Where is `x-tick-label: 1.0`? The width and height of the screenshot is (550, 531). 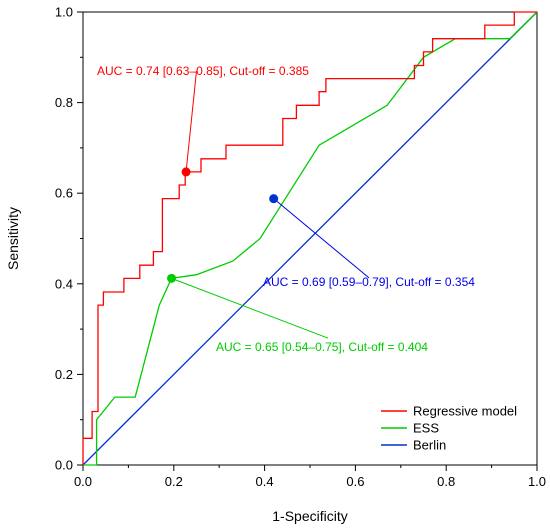
x-tick-label: 1.0 is located at coordinates (537, 481).